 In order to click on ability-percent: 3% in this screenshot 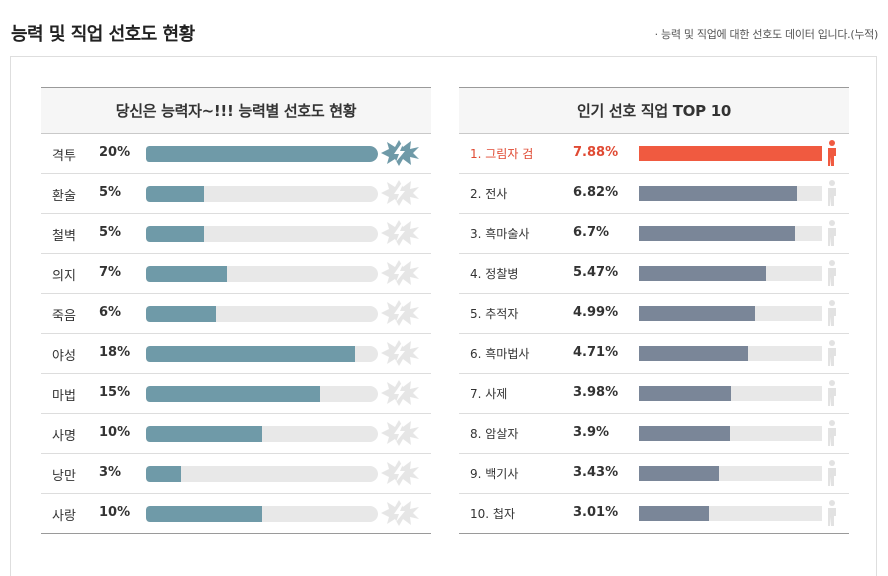, I will do `click(110, 472)`.